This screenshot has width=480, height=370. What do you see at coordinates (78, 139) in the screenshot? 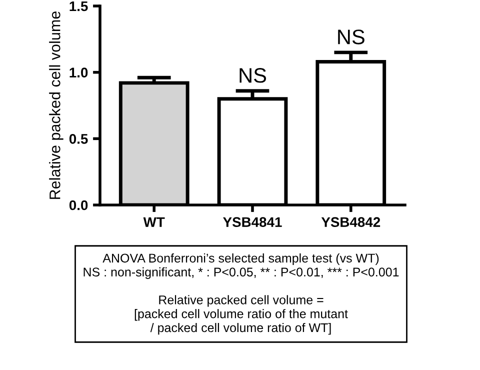
I see `y-tick-label: 0.5` at bounding box center [78, 139].